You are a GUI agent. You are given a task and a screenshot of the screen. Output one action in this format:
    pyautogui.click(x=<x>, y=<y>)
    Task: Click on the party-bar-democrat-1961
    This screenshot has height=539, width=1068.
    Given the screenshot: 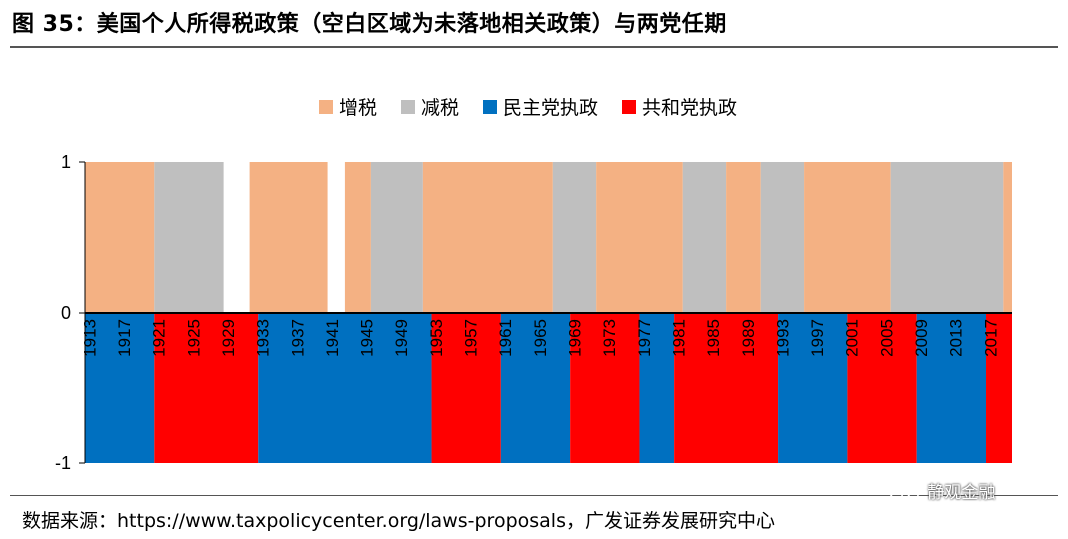 What is the action you would take?
    pyautogui.click(x=535, y=388)
    